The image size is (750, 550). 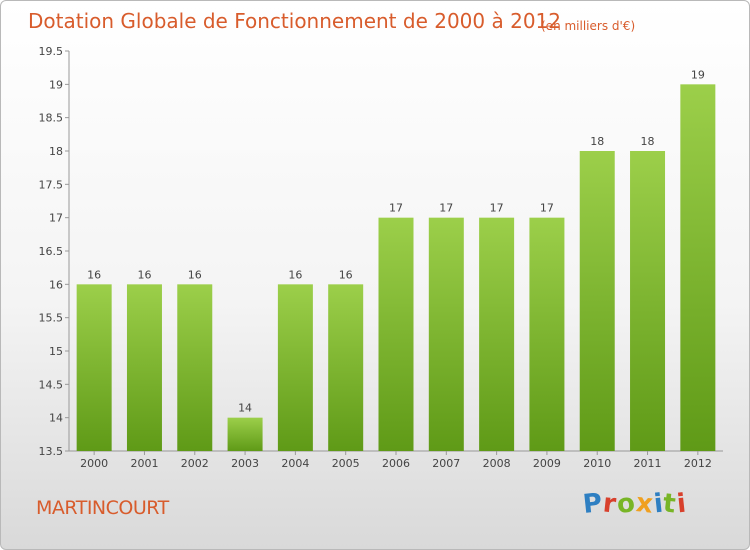 What do you see at coordinates (396, 463) in the screenshot?
I see `x-tick-label: 2006` at bounding box center [396, 463].